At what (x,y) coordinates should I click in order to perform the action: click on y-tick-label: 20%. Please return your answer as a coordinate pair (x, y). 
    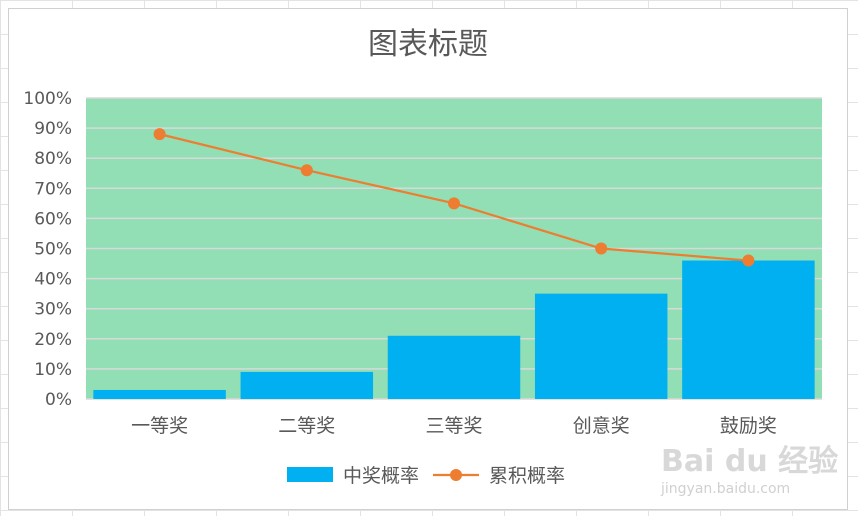
    Looking at the image, I should click on (53, 340).